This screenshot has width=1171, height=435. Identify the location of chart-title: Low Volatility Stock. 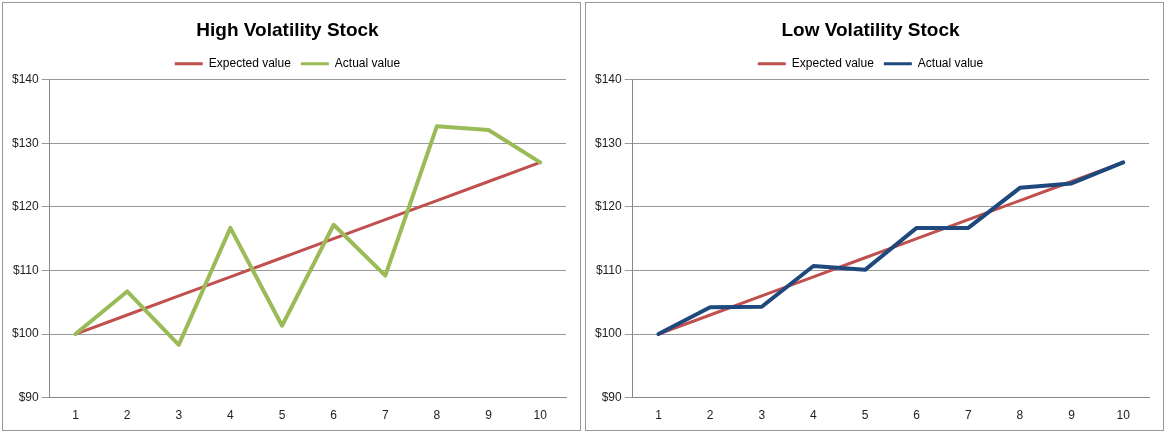
(870, 29).